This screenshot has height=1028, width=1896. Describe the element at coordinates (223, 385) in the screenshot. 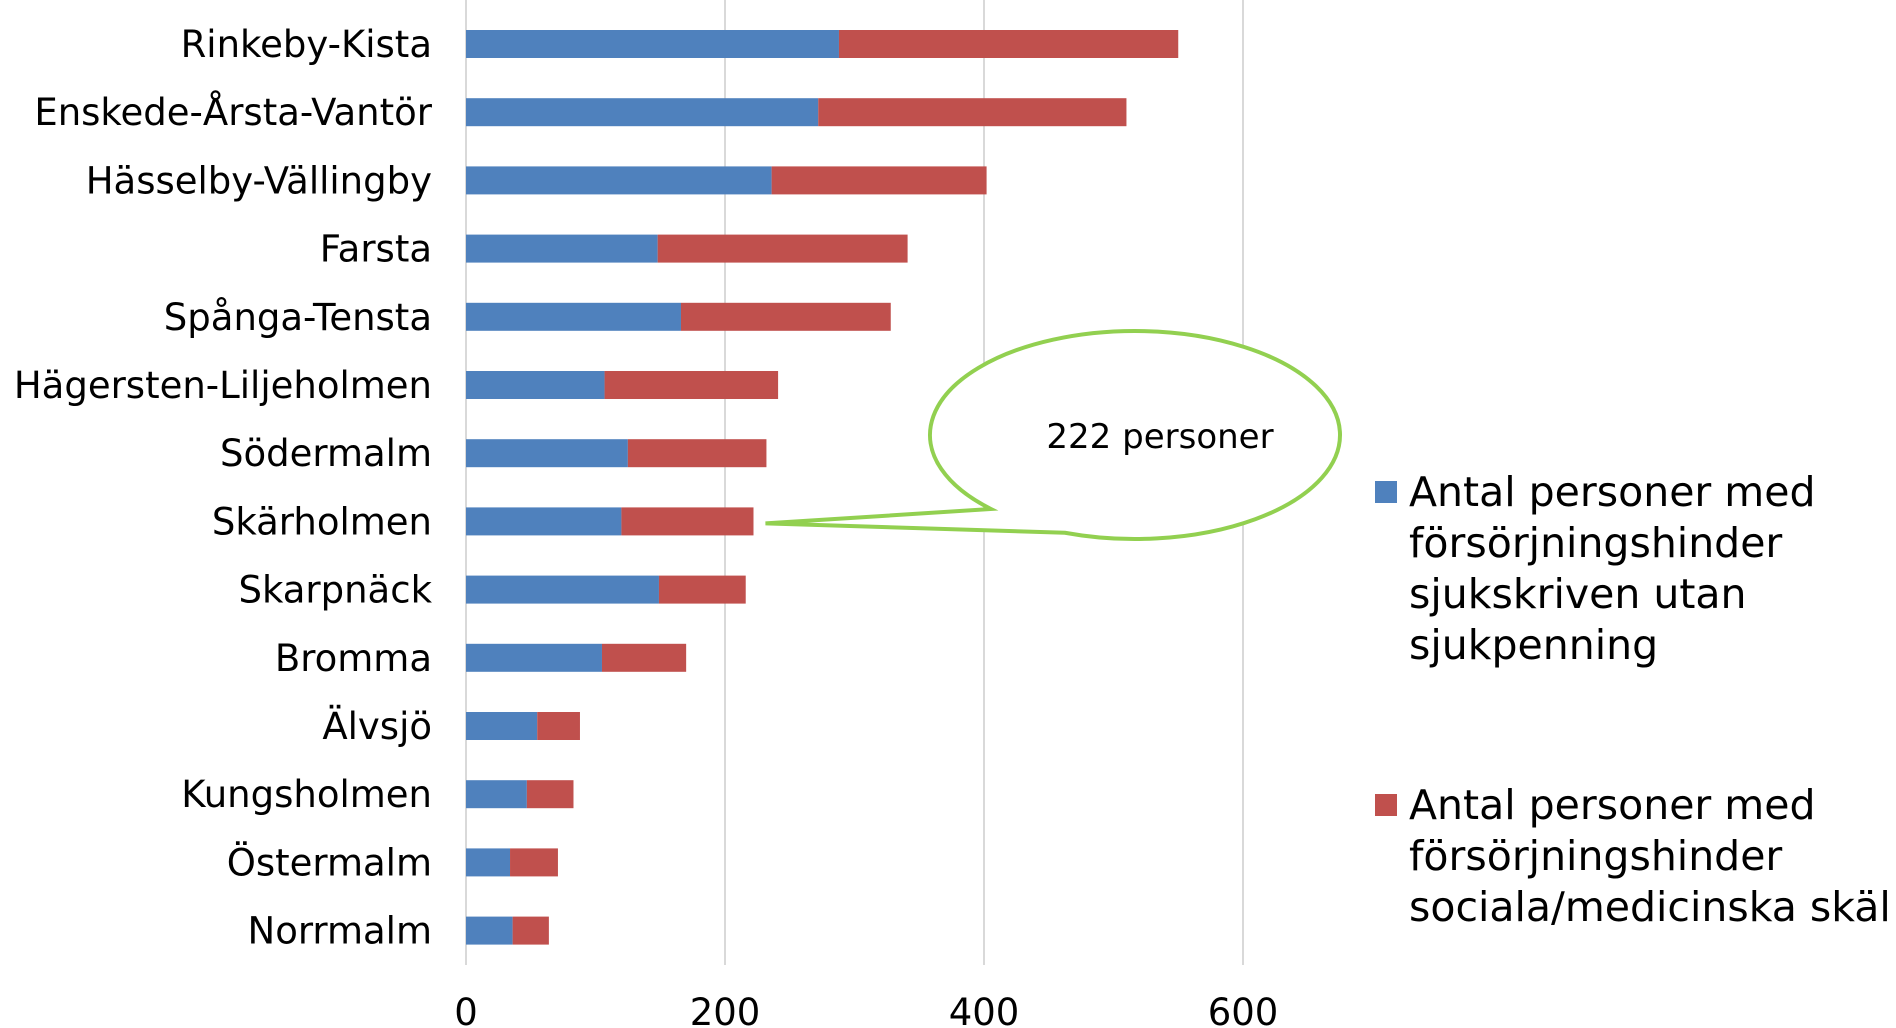

I see `category-label-5: Hägersten-Liljeholmen` at that location.